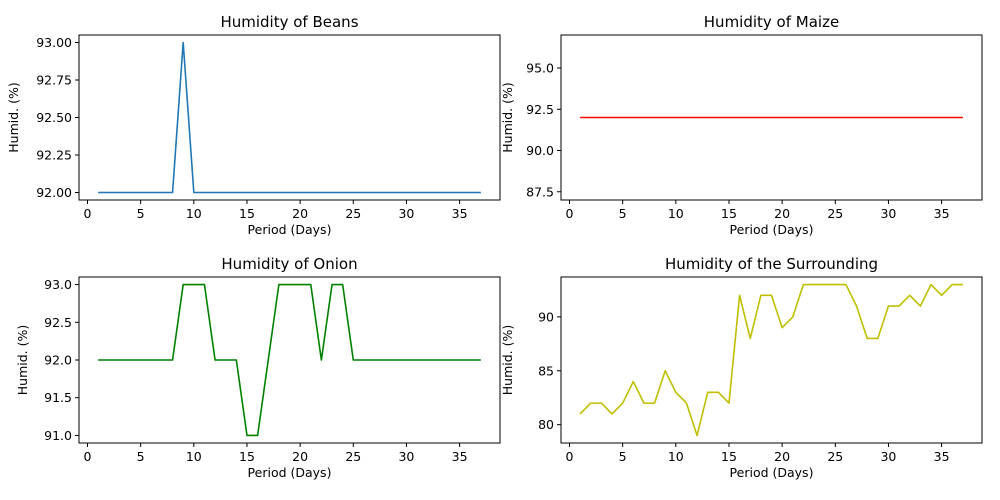  I want to click on onion-y-axis-label: Humid. (%), so click(22, 360).